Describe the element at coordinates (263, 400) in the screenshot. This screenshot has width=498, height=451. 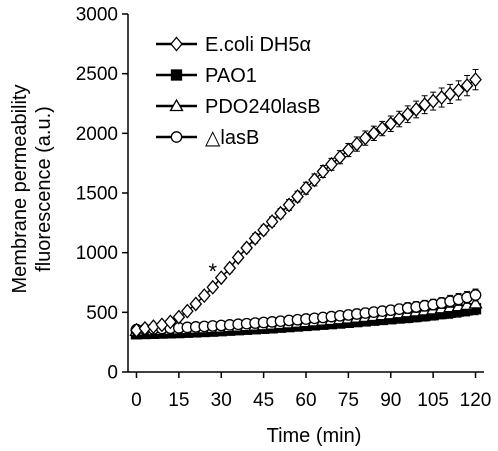
I see `x-tick-label: 45` at that location.